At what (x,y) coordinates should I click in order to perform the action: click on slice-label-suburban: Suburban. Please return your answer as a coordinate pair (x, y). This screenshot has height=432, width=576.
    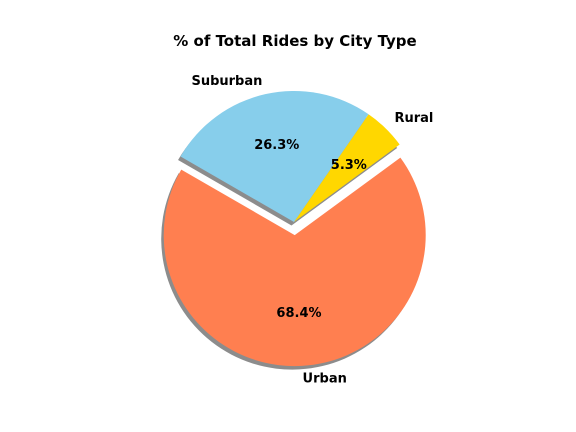
    Looking at the image, I should click on (226, 81).